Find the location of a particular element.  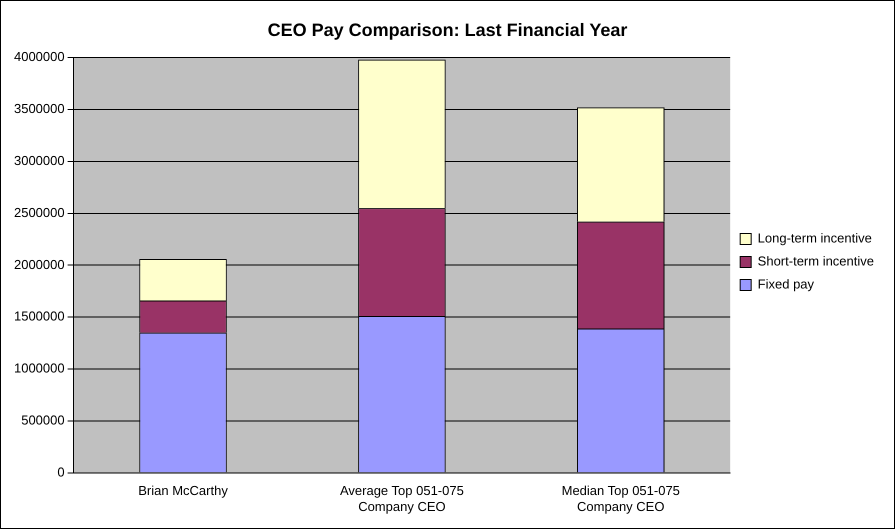

x-tick-label: Median Top 051-075 Company CEO is located at coordinates (621, 498).